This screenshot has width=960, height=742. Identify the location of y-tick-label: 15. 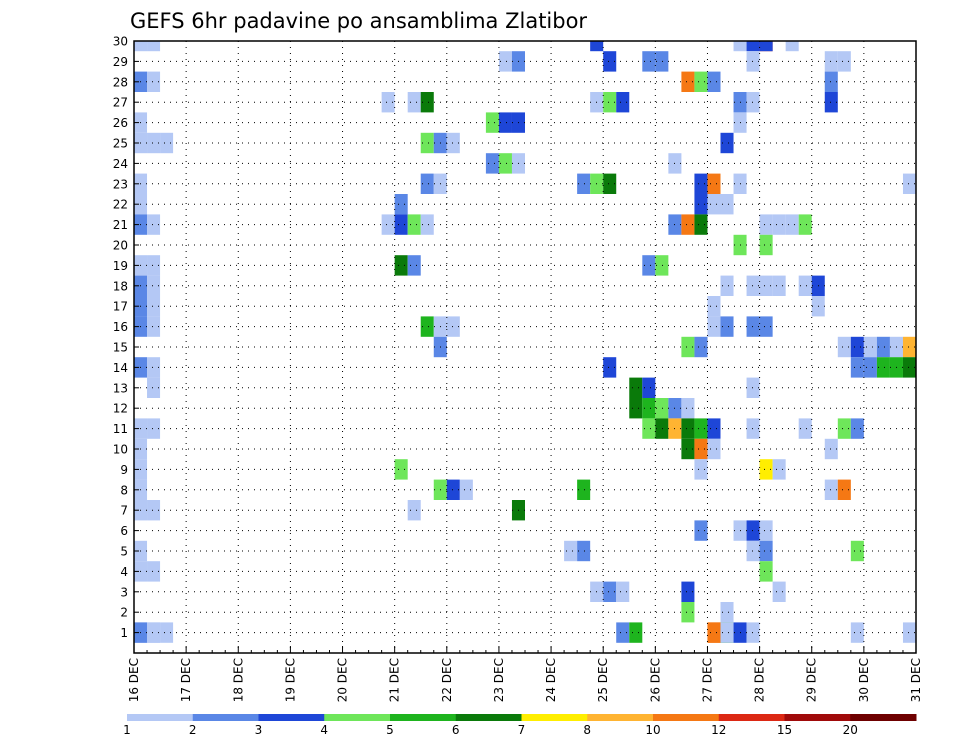
(120, 348).